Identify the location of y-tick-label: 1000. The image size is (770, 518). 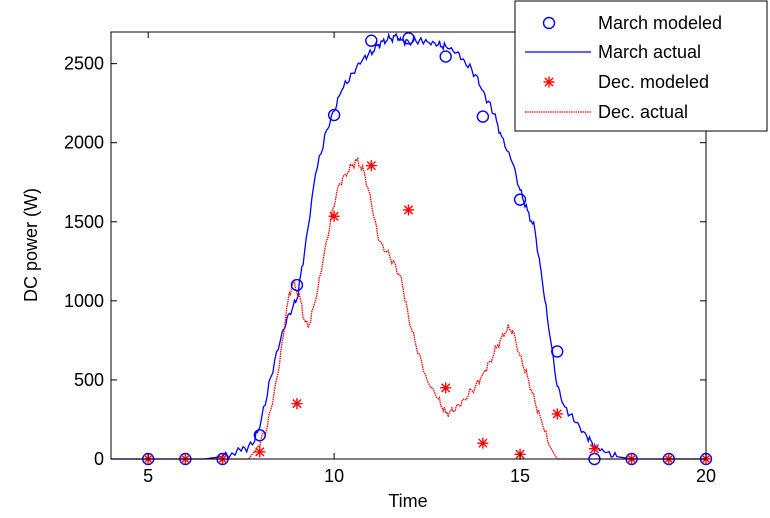
(84, 301).